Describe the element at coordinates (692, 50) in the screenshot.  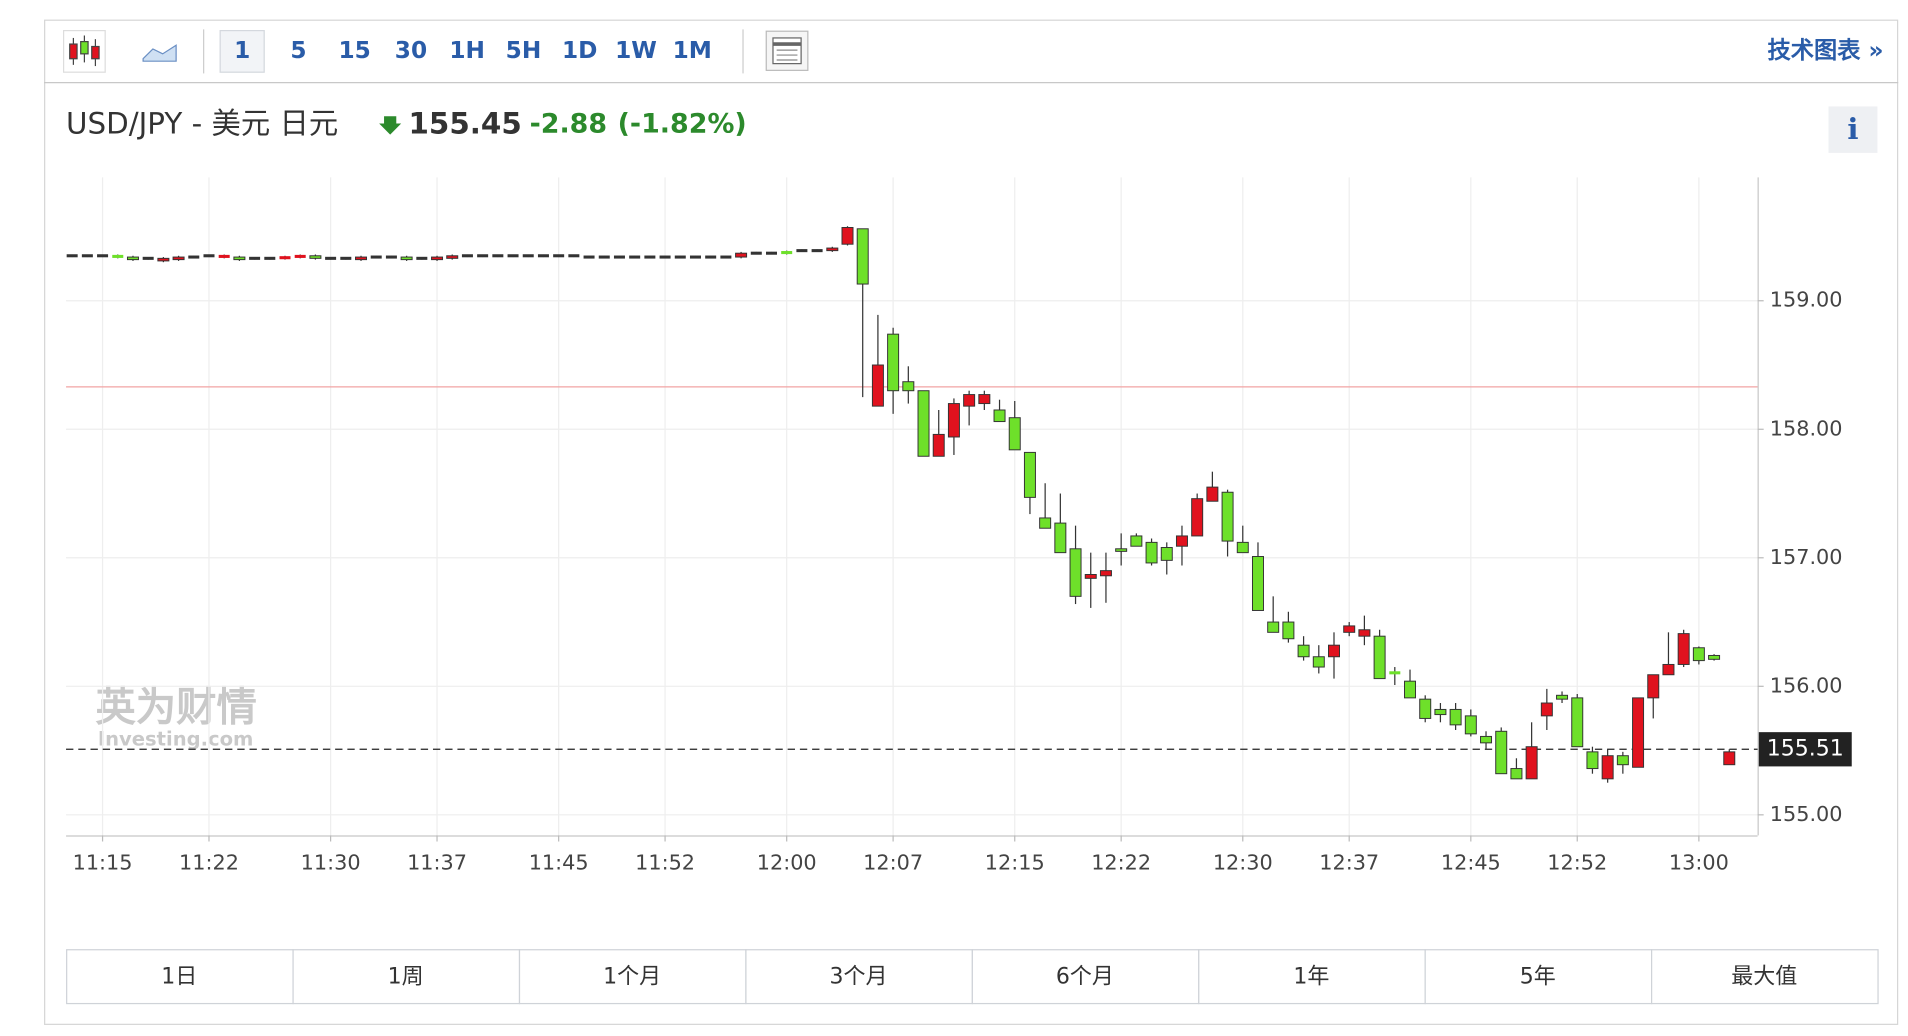
I see `interval-button: 1M` at that location.